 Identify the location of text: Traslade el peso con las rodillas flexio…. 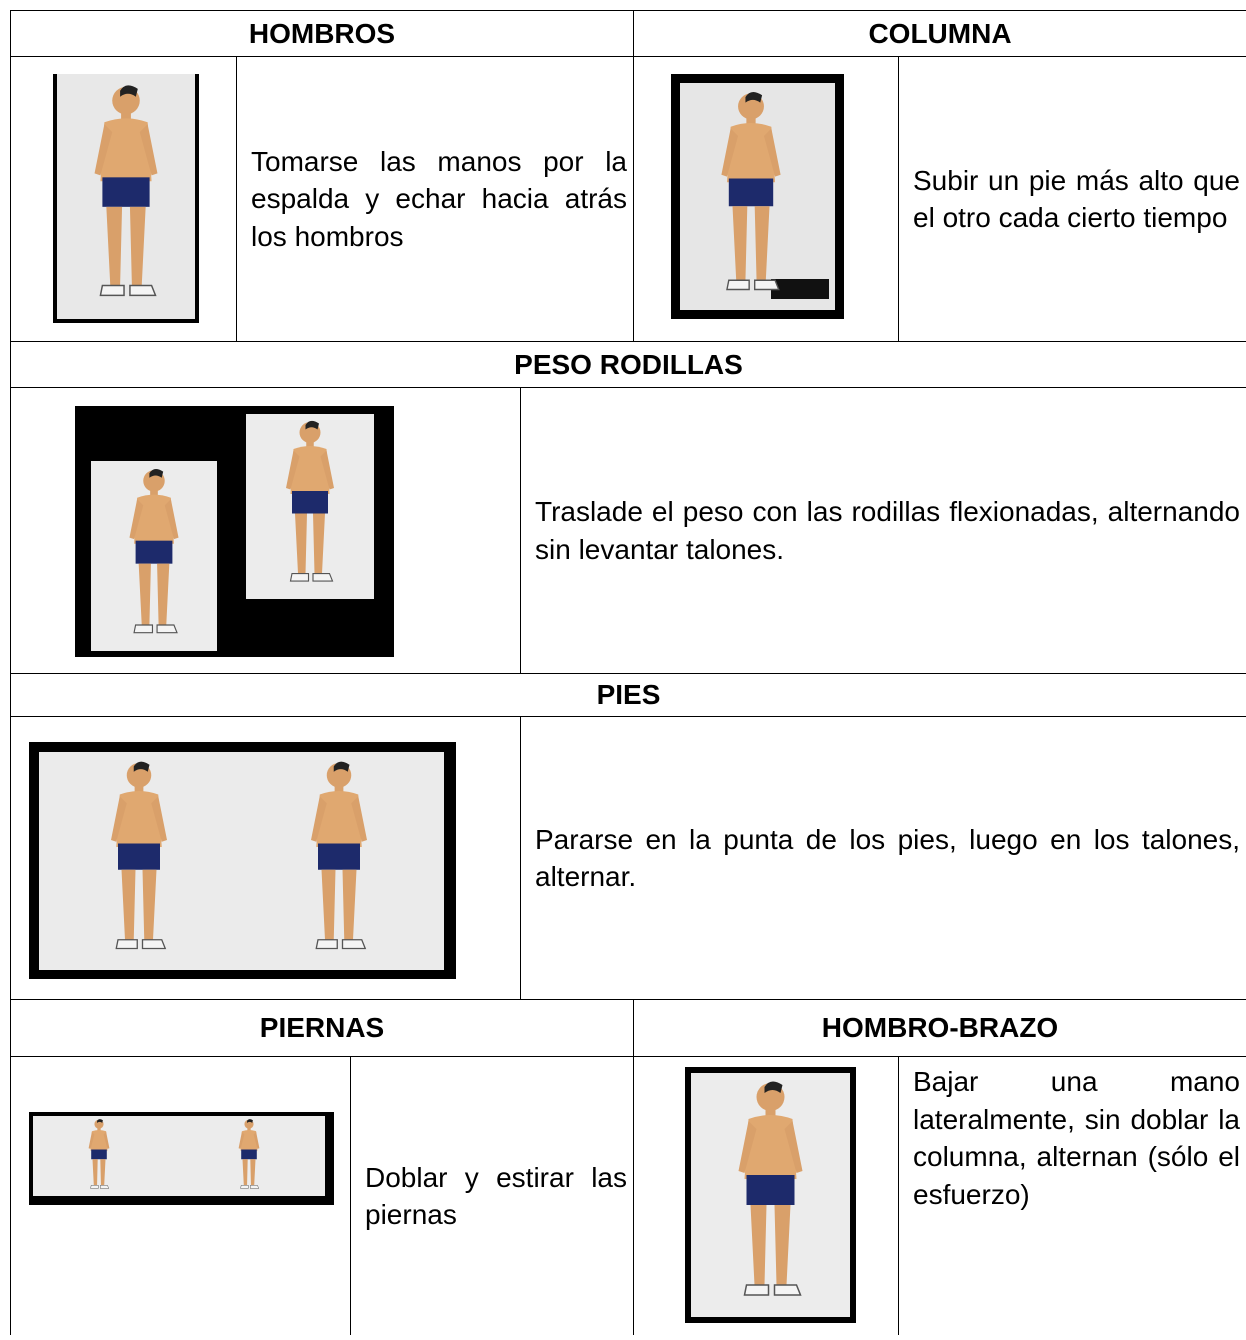
(887, 530).